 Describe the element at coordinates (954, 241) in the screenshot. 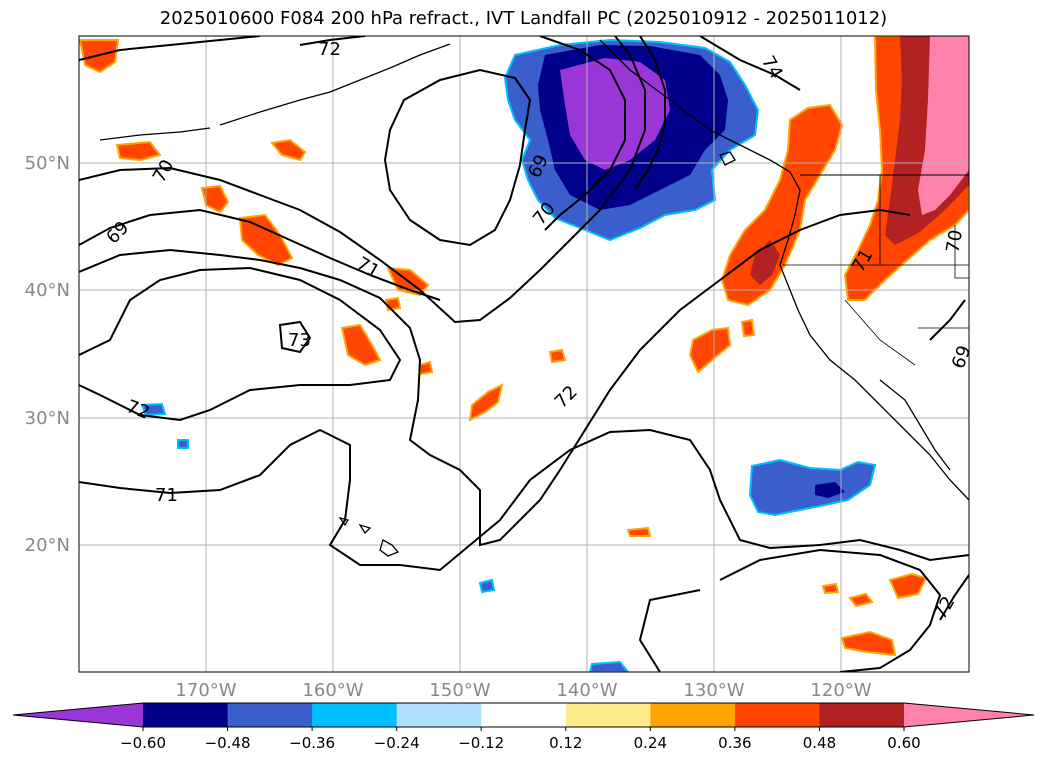

I see `contour-label: 70` at that location.